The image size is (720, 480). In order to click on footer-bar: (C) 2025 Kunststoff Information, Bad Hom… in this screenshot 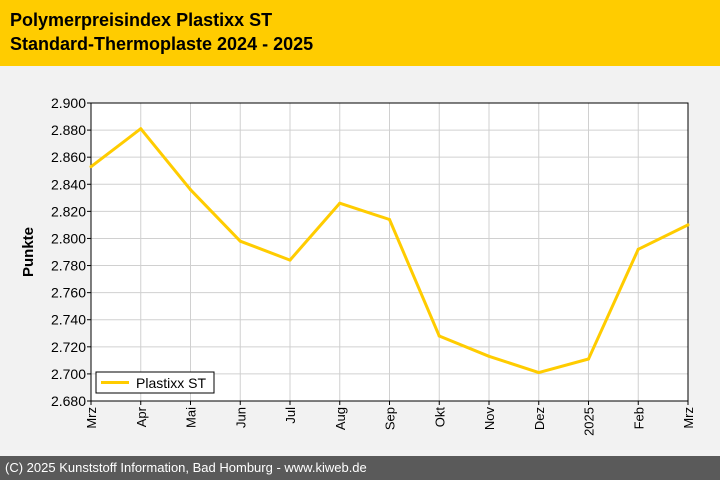, I will do `click(360, 468)`.